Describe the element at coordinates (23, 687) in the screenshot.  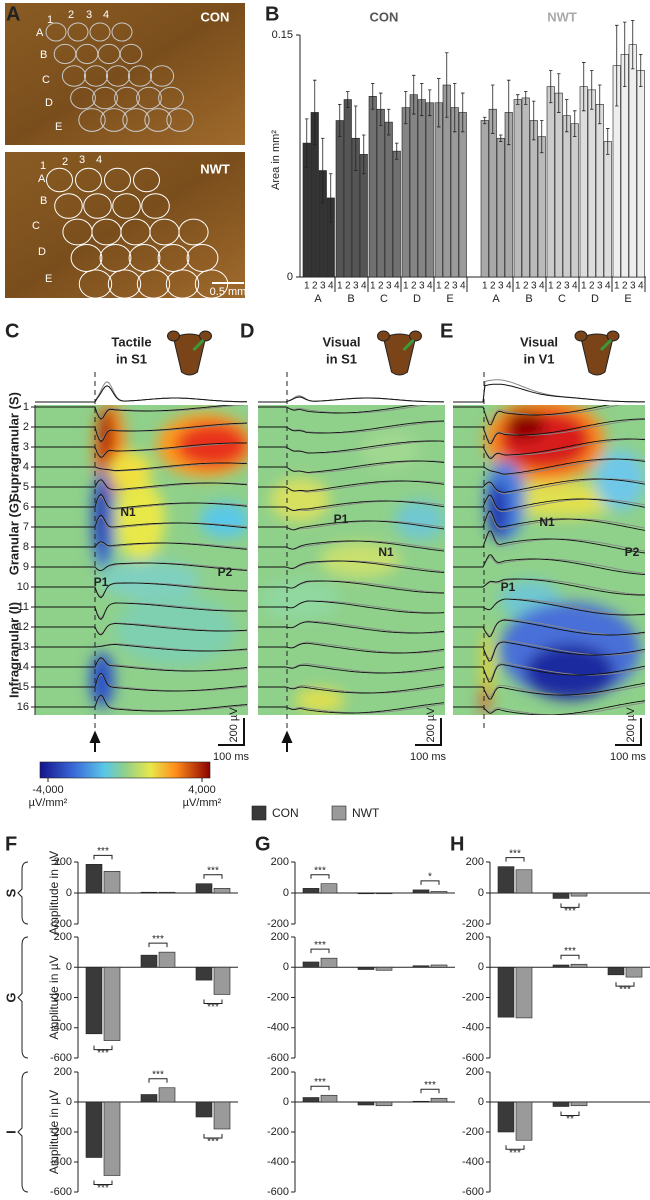
I see `channel-label: 15` at that location.